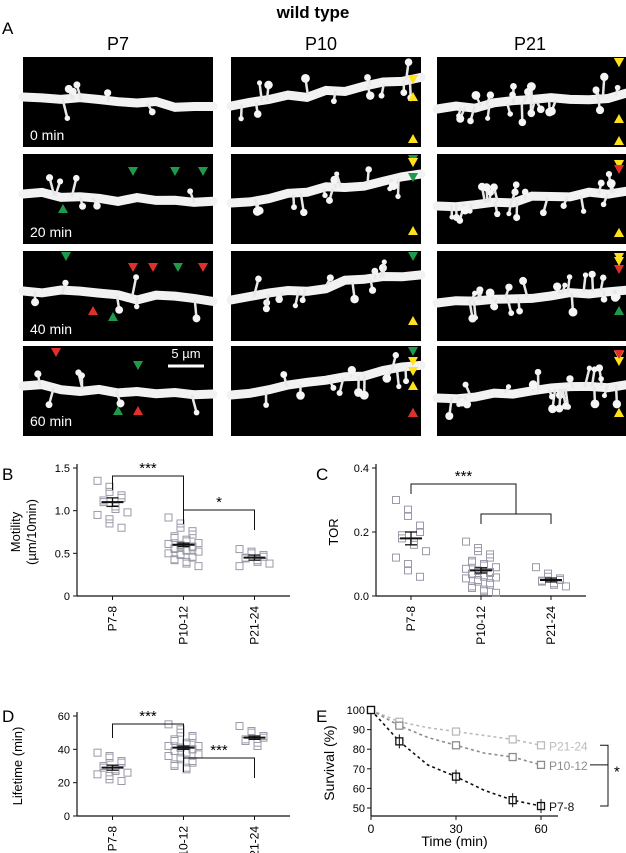  Describe the element at coordinates (255, 625) in the screenshot. I see `x-tick-label: P21-24` at that location.